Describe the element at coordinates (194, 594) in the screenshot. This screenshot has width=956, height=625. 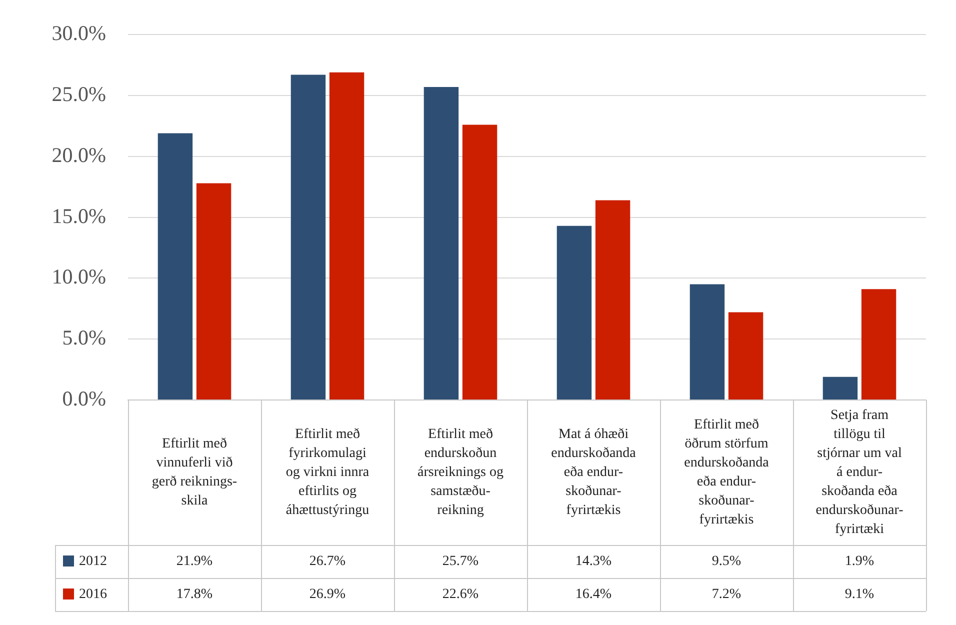
I see `data-label: 17.8%` at that location.